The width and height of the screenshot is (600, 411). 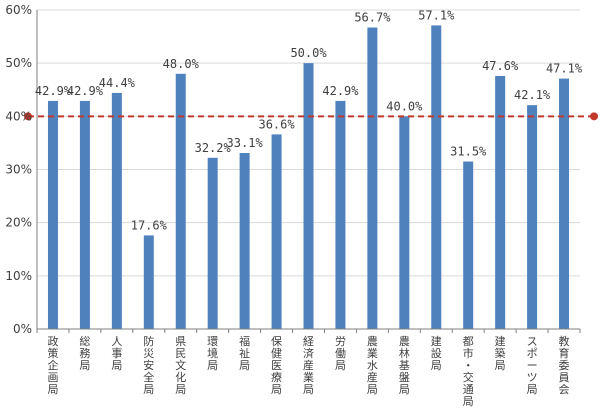 What do you see at coordinates (404, 106) in the screenshot?
I see `value-label: 40.0%` at bounding box center [404, 106].